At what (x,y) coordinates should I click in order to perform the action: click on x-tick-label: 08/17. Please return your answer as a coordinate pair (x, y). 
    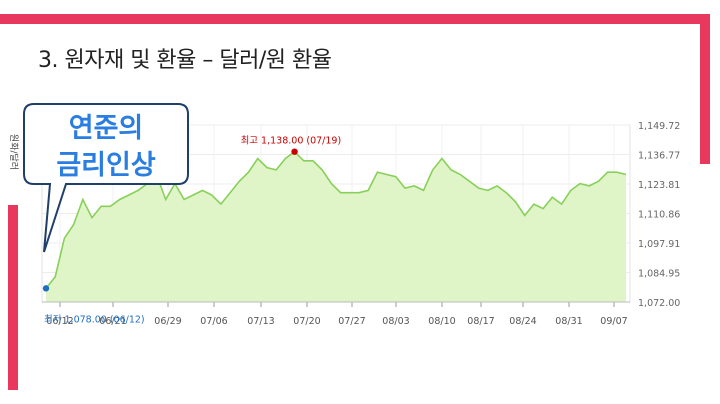
    Looking at the image, I should click on (480, 321).